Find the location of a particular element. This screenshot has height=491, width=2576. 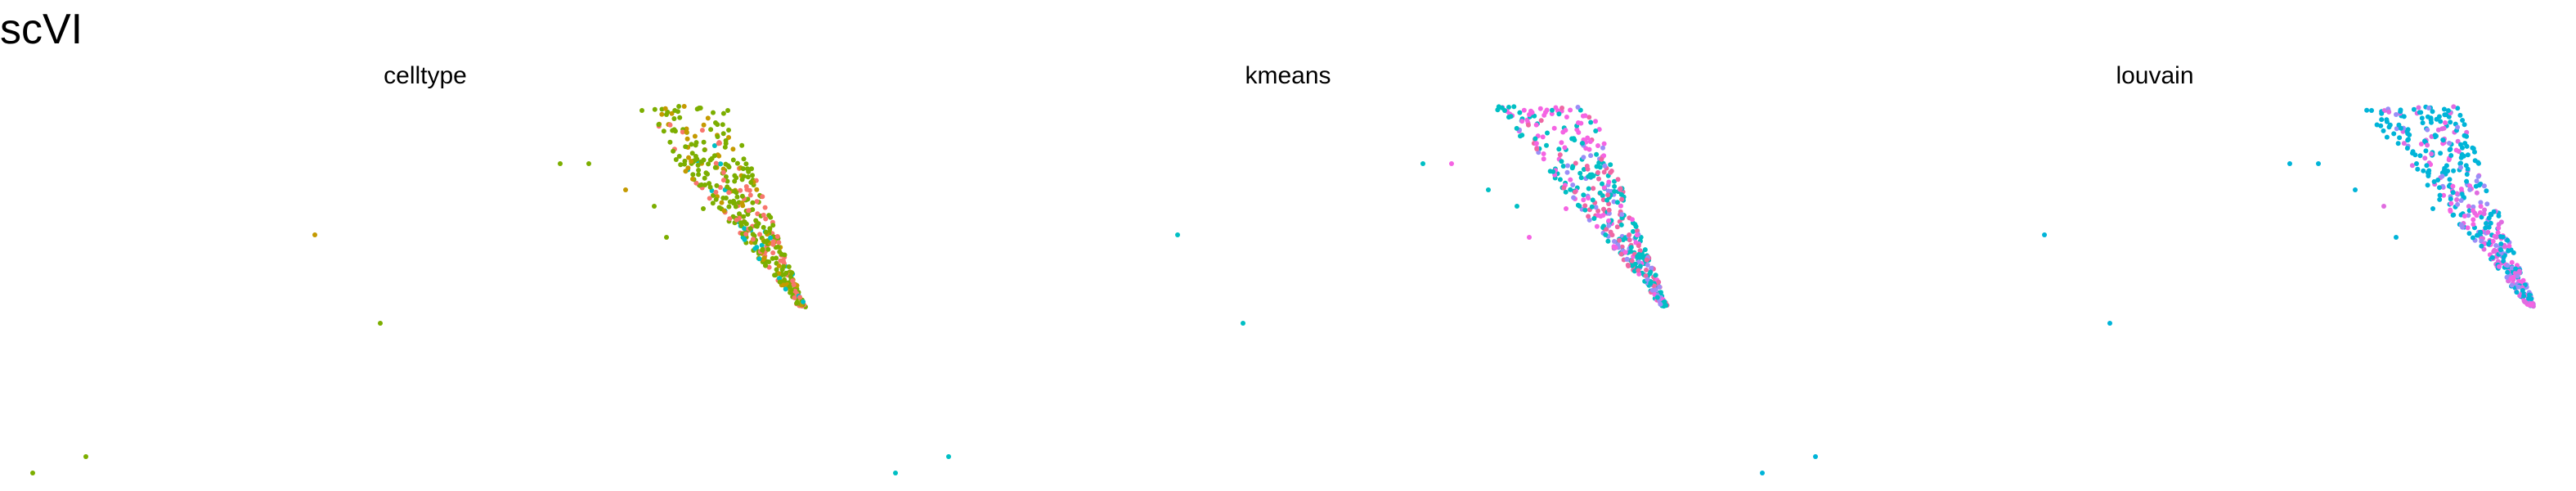

panel-title: celltype is located at coordinates (425, 75).